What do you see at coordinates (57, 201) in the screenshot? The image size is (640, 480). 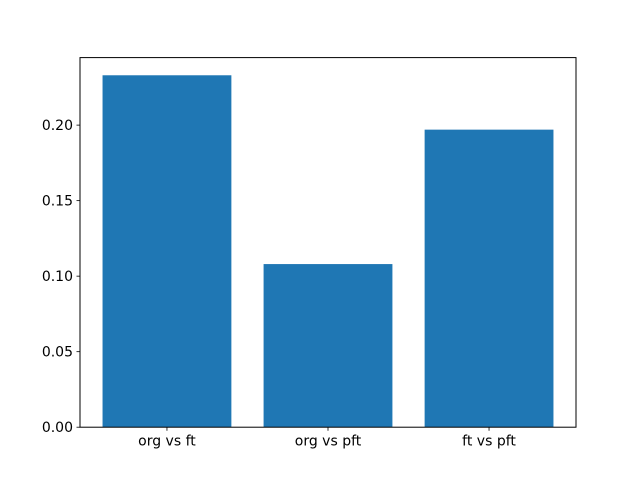 I see `y-tick-label: 0.15` at bounding box center [57, 201].